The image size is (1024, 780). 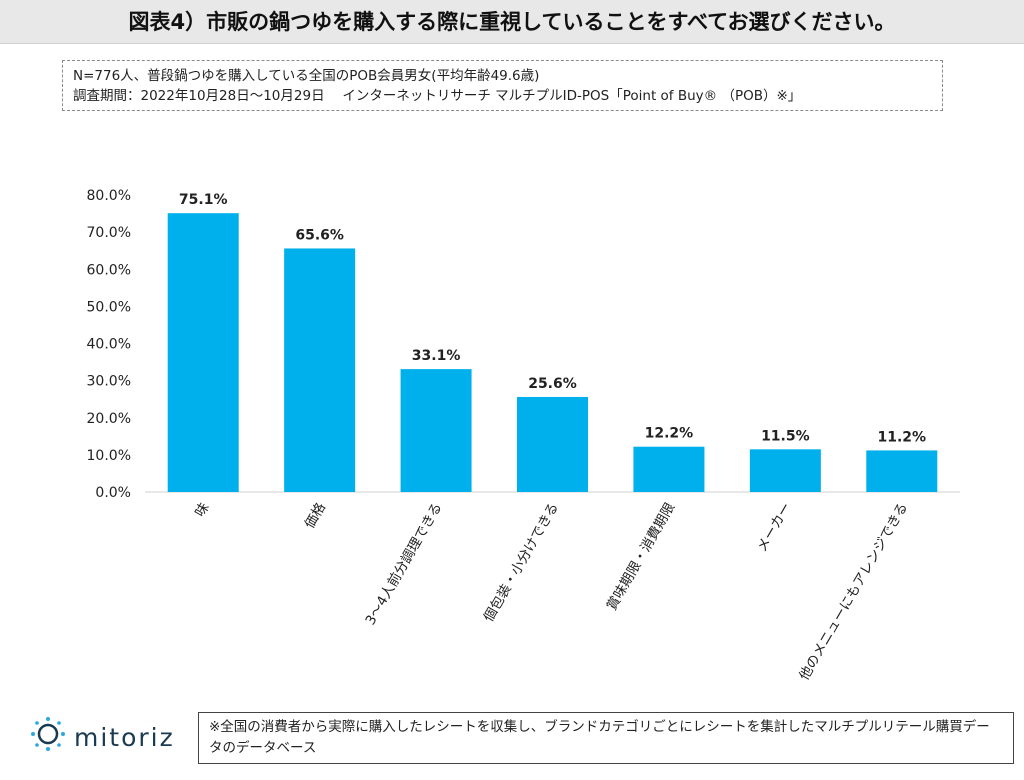 I want to click on data-label: 11.5%, so click(x=785, y=436).